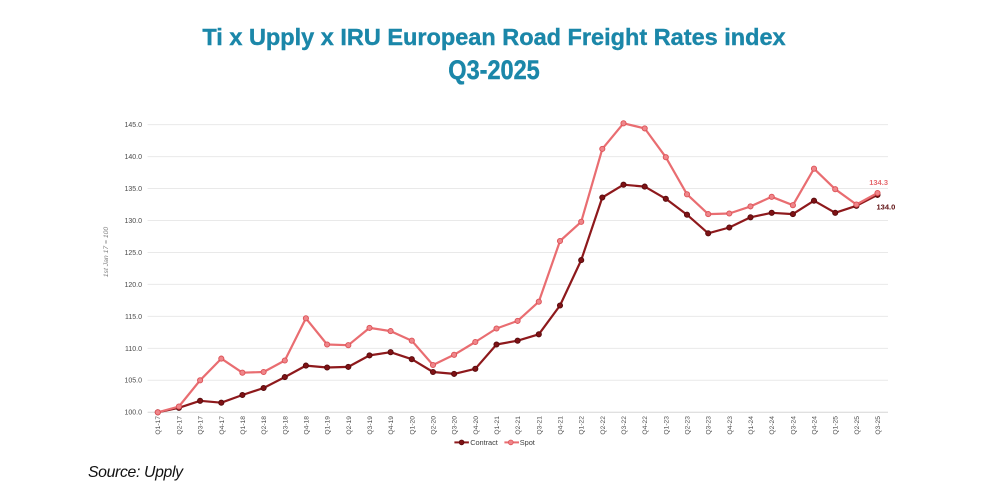 Image resolution: width=1000 pixels, height=500 pixels. Describe the element at coordinates (666, 425) in the screenshot. I see `svg-text: Q1-23` at that location.